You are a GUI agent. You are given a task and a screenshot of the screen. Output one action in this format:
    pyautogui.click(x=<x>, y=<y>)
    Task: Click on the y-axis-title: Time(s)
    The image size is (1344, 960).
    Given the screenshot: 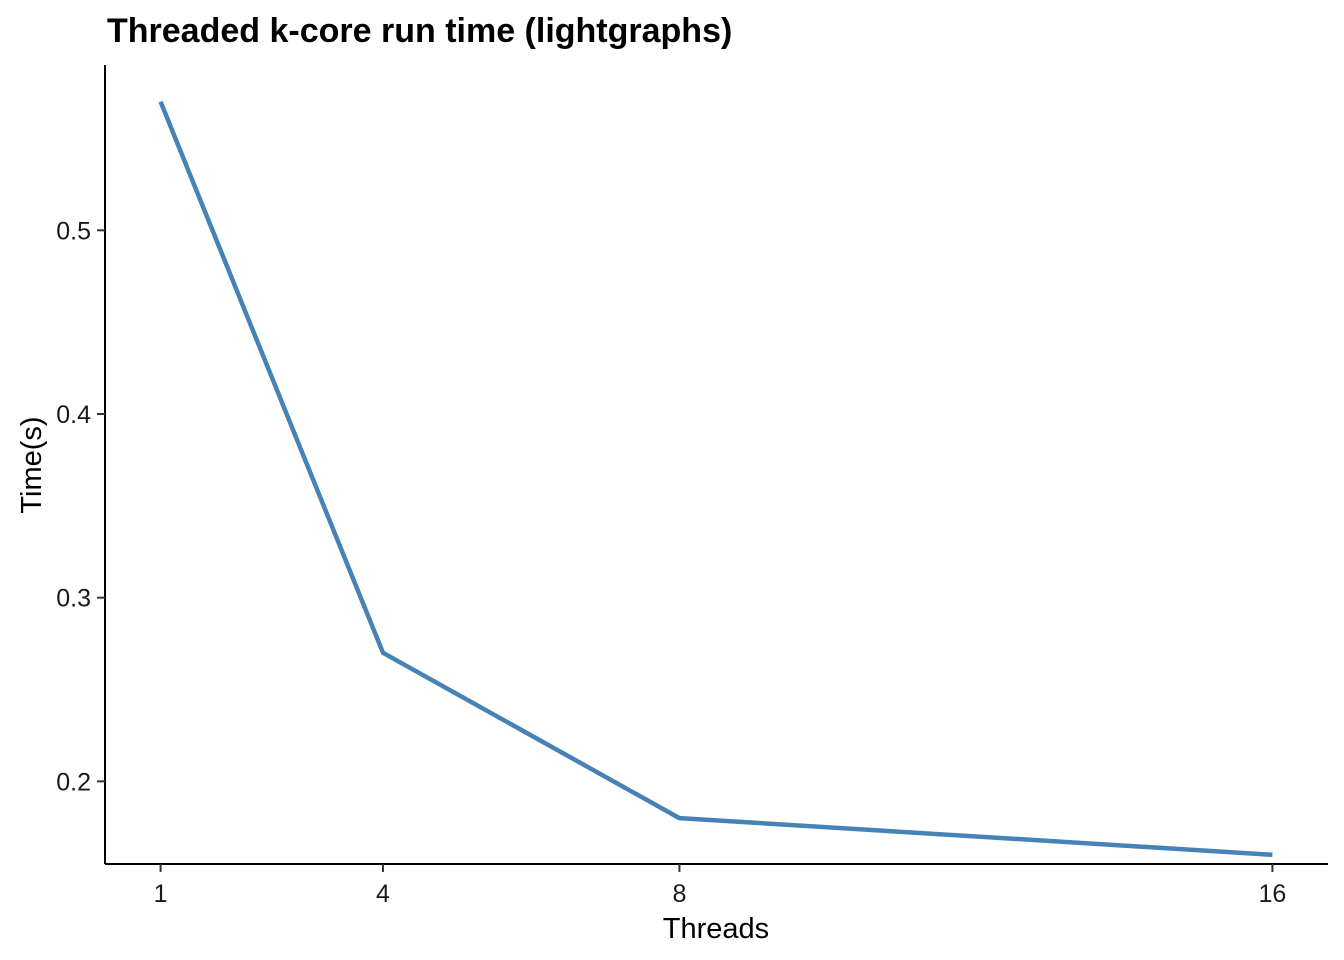 What is the action you would take?
    pyautogui.click(x=32, y=464)
    